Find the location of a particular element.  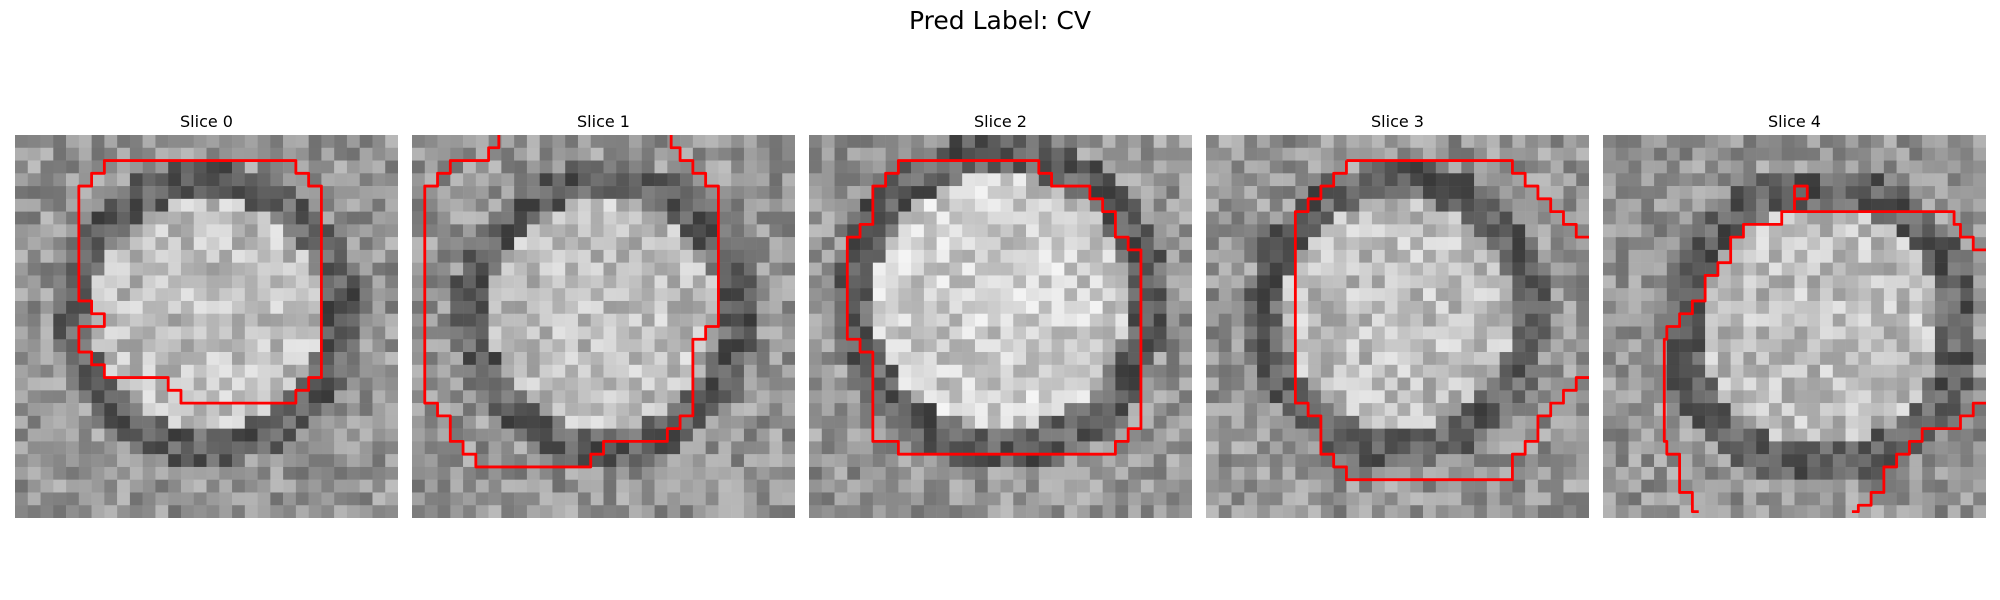

slice-panel-1: Slice 1 is located at coordinates (603, 314).